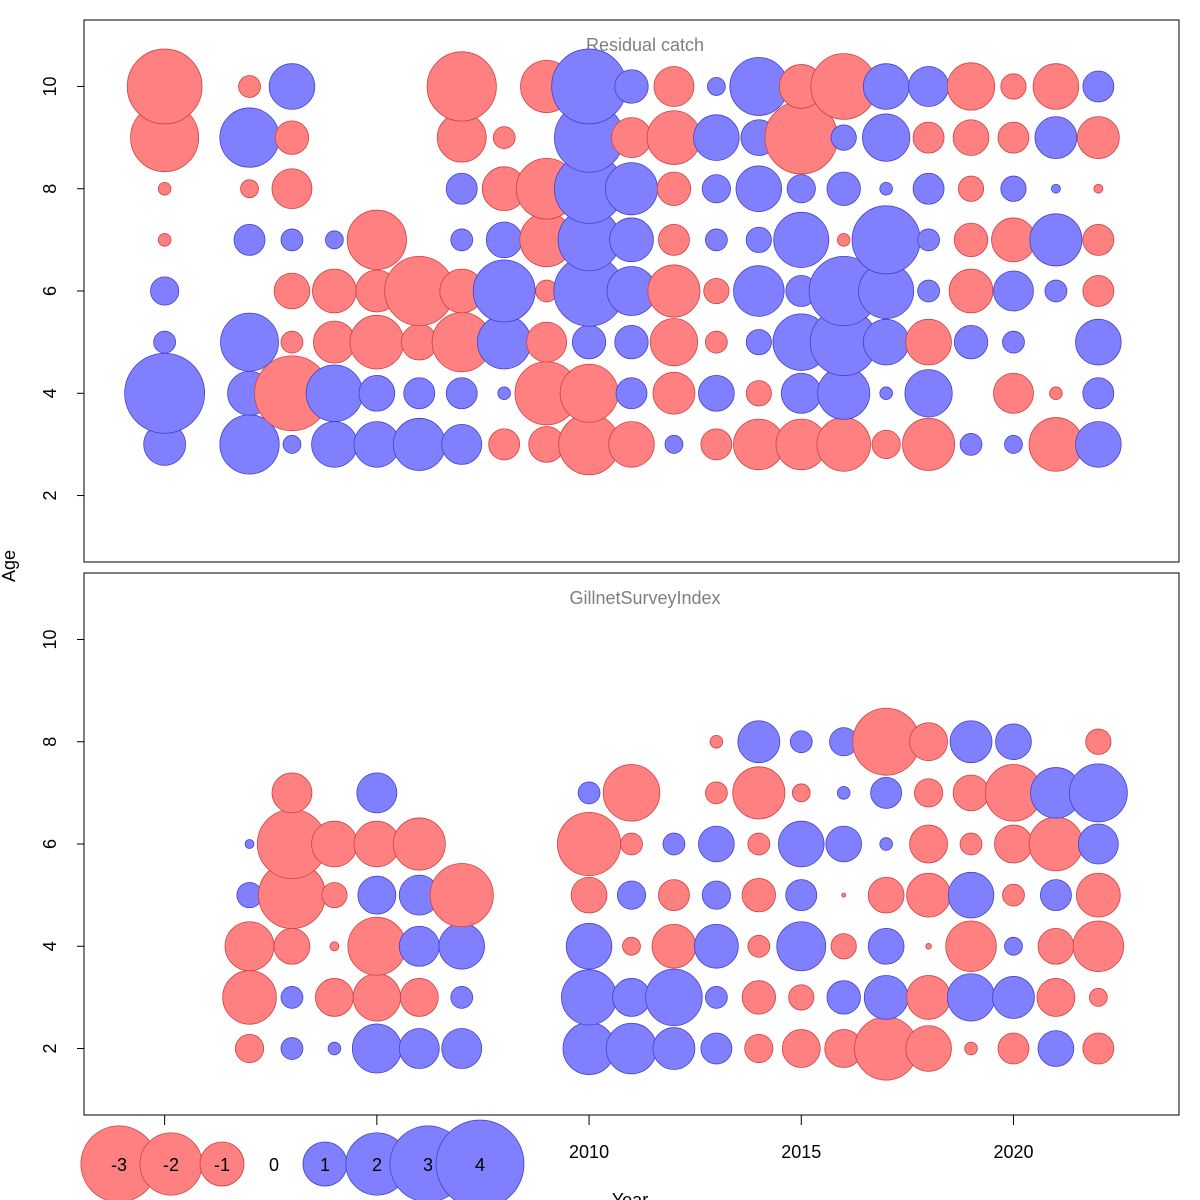  What do you see at coordinates (50, 639) in the screenshot?
I see `y-tick-label: 10` at bounding box center [50, 639].